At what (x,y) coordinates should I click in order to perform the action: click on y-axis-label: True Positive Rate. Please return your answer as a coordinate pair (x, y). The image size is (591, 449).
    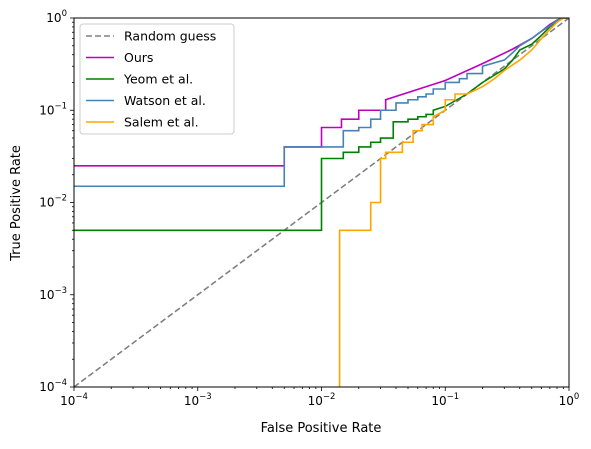
    Looking at the image, I should click on (16, 203).